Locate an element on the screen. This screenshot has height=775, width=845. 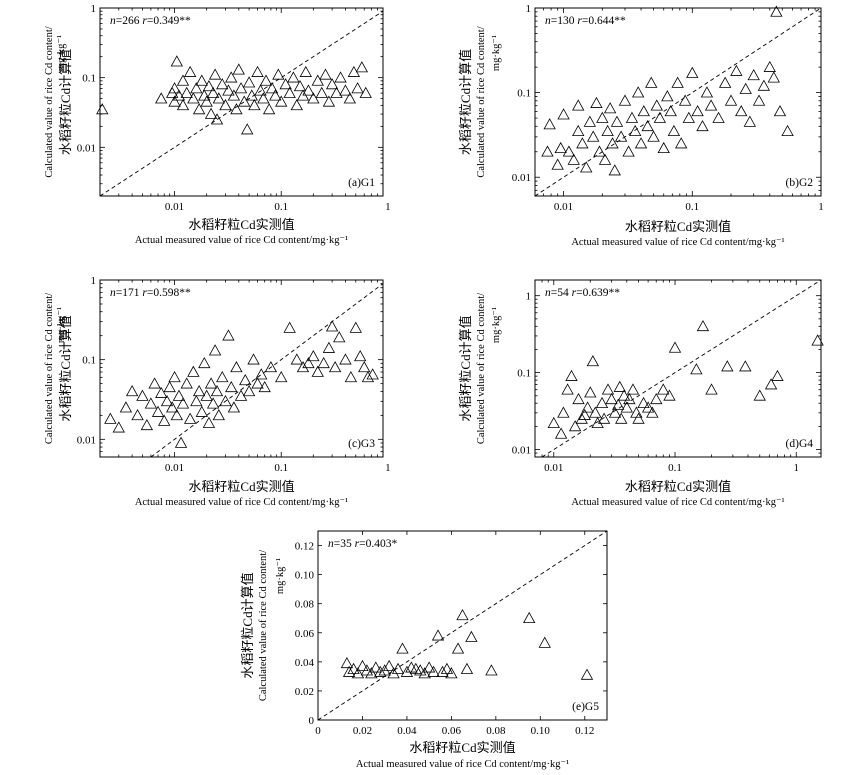
x-tick-label: 0.01 is located at coordinates (174, 468).